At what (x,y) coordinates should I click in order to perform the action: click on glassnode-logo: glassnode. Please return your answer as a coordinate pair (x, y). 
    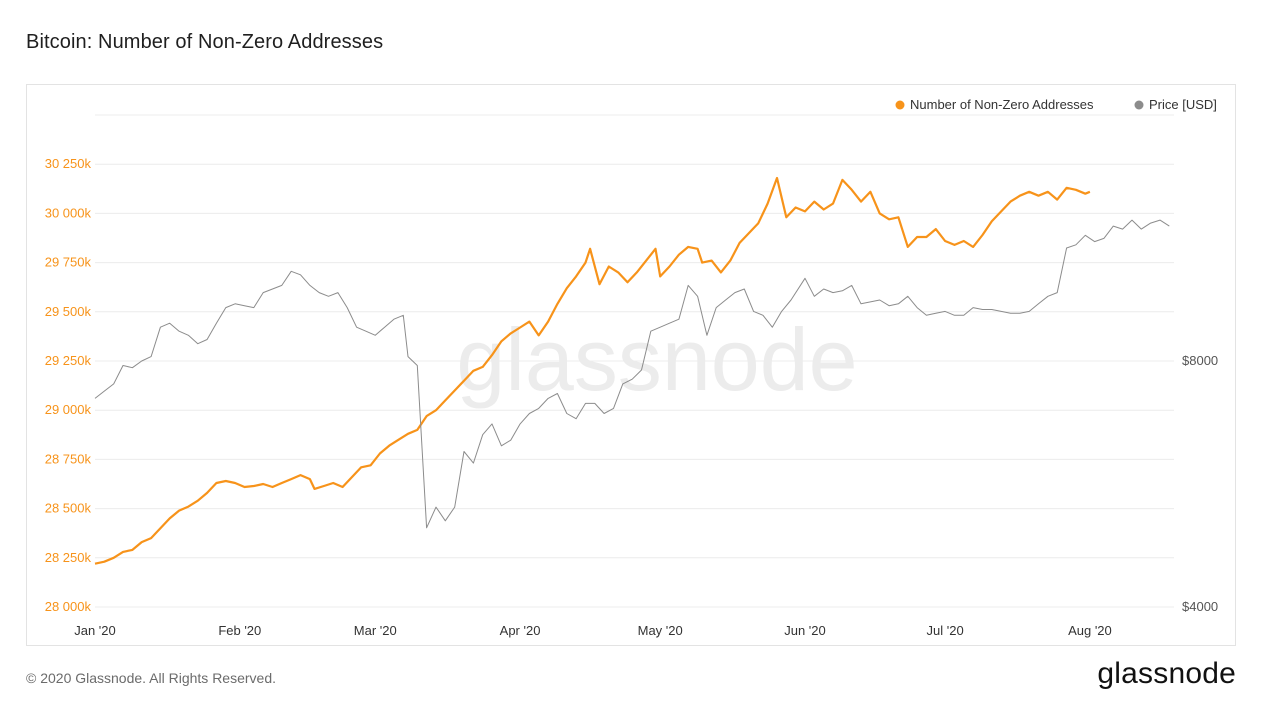
    Looking at the image, I should click on (1166, 673).